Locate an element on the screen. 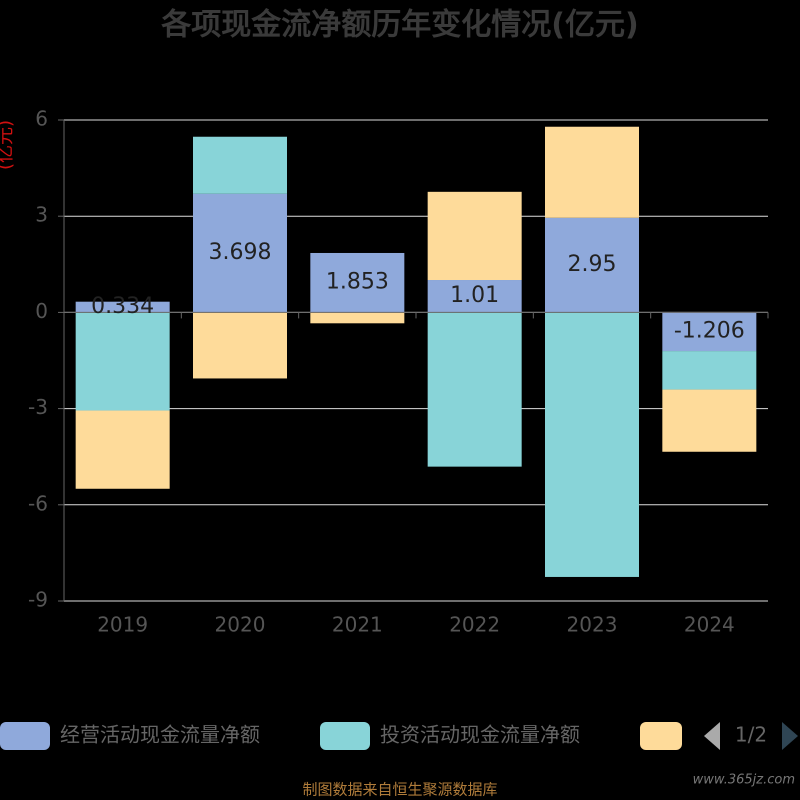 This screenshot has height=800, width=800. legend-page: 1/2 is located at coordinates (751, 735).